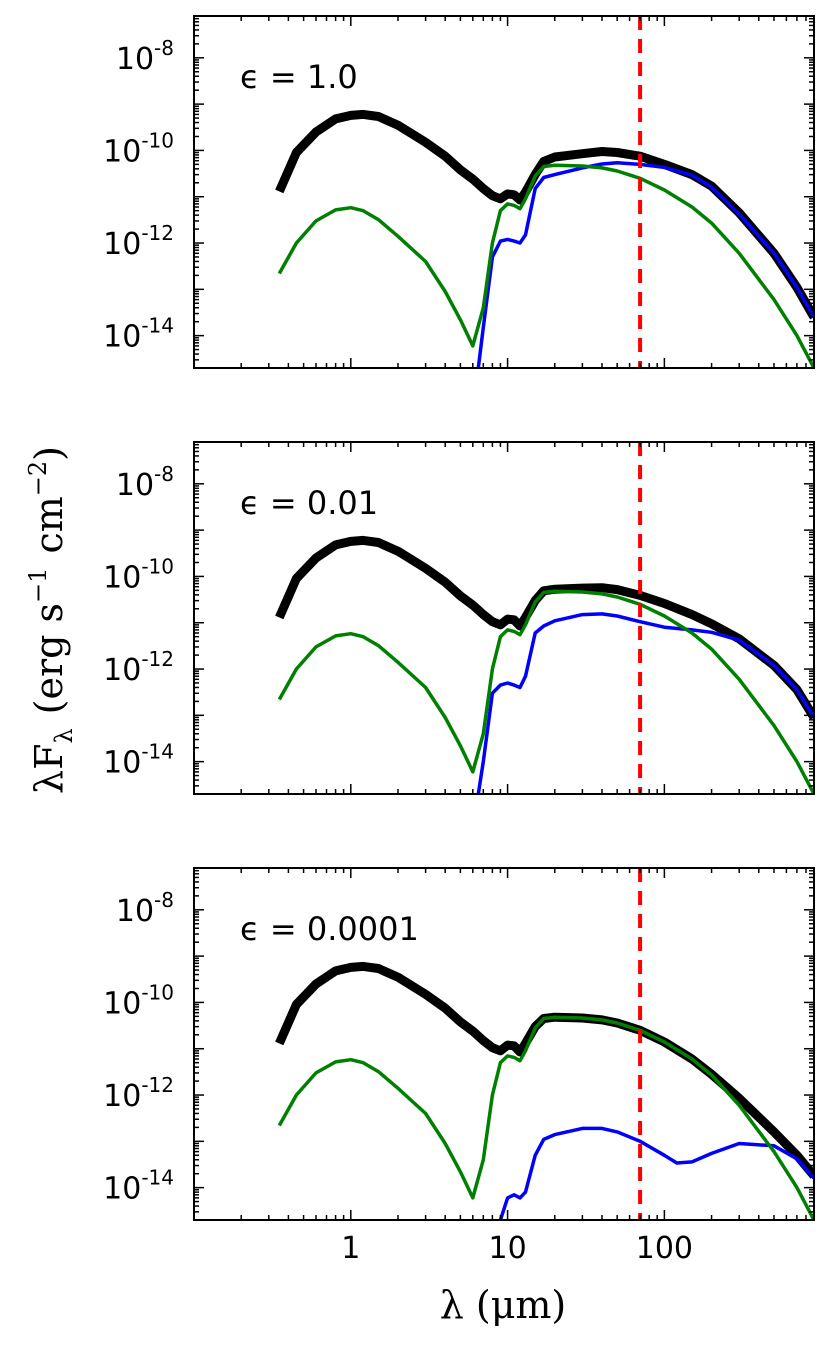 The width and height of the screenshot is (832, 1347). Describe the element at coordinates (49, 769) in the screenshot. I see `y-axis-title-main: λF` at that location.